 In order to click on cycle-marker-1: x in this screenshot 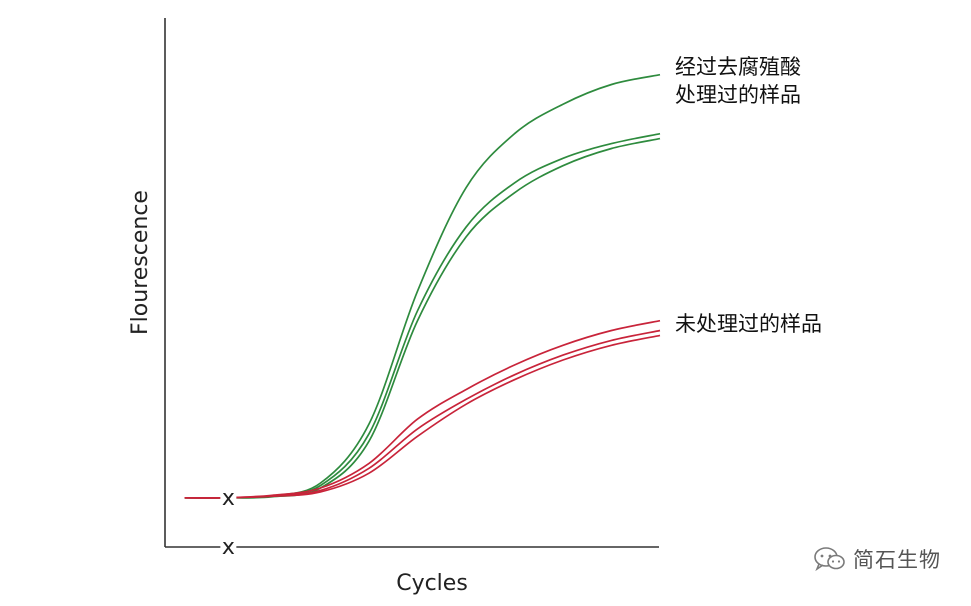, I will do `click(228, 498)`.